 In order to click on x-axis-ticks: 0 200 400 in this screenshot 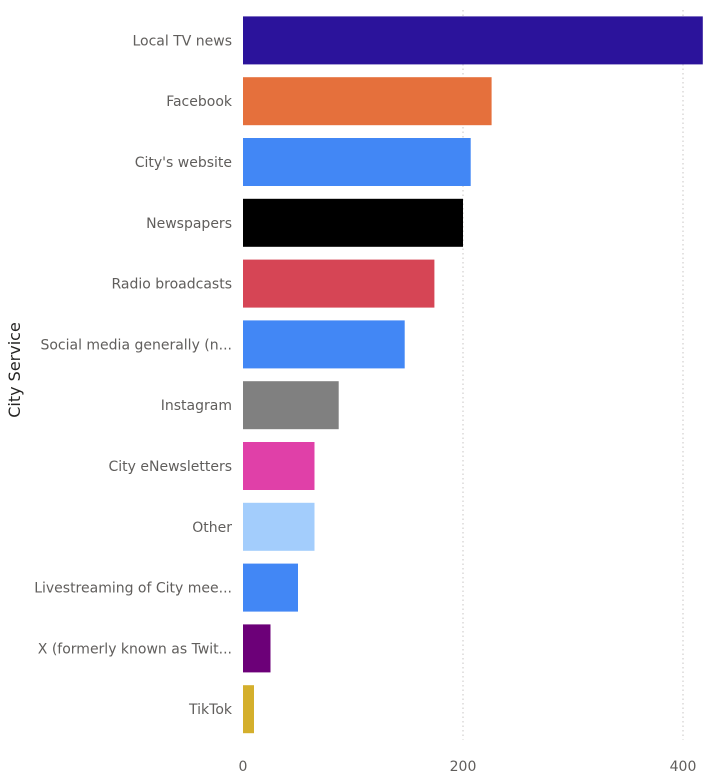, I will do `click(468, 767)`.